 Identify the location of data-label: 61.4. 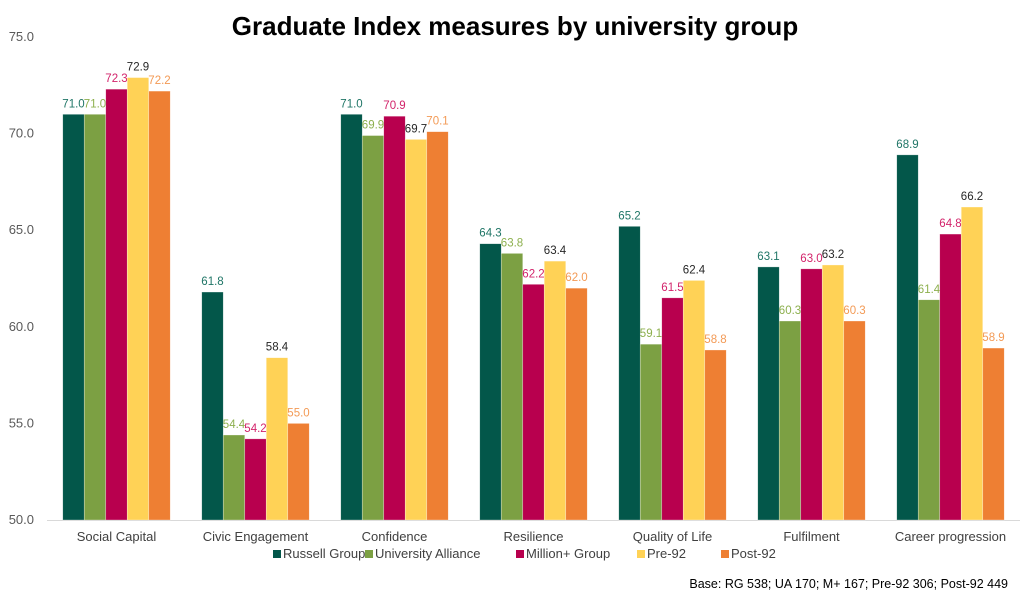
(929, 290).